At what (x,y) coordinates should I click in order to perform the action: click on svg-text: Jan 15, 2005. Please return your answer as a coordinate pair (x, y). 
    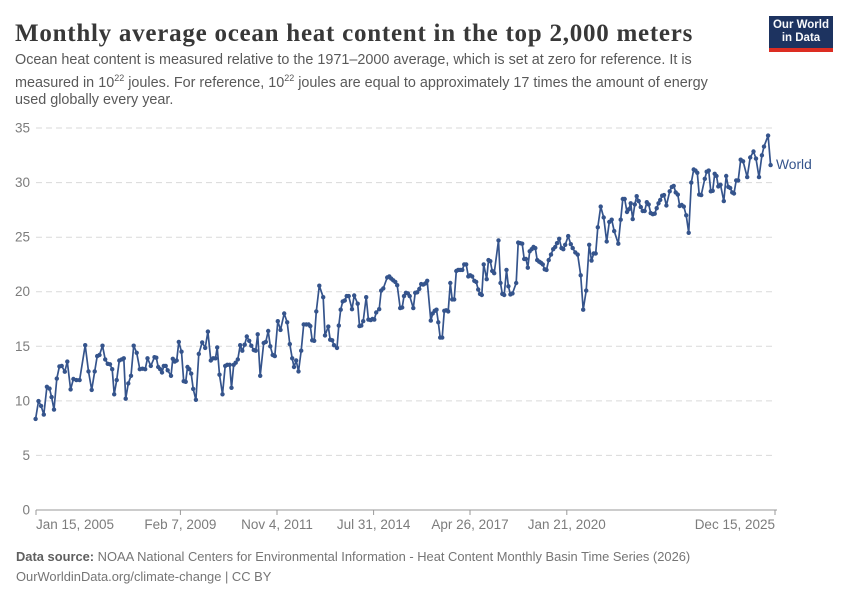
    Looking at the image, I should click on (75, 524).